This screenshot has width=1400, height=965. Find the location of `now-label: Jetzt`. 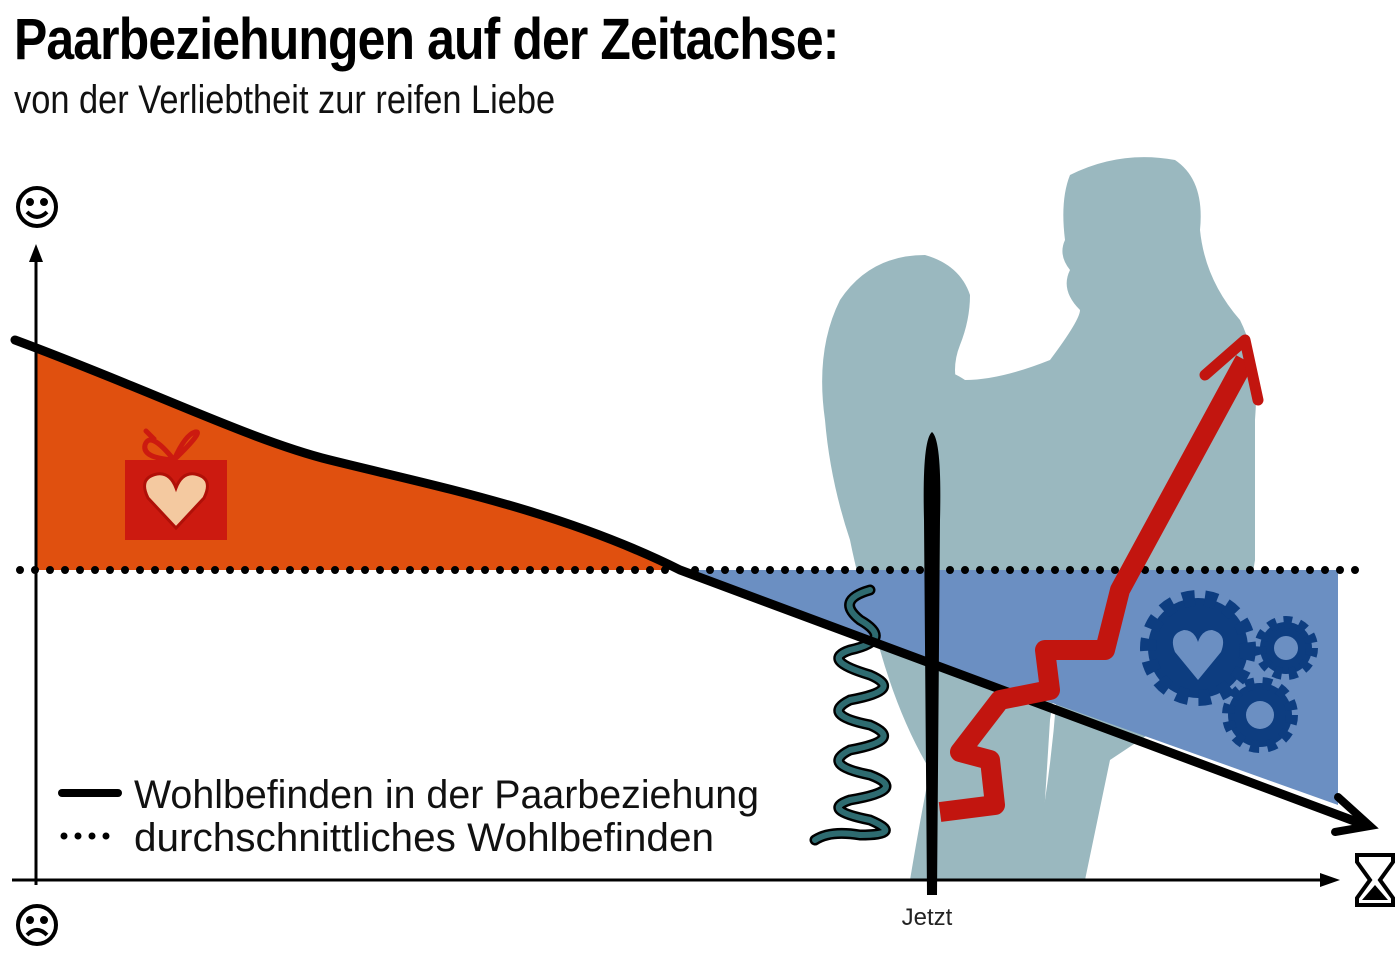

now-label: Jetzt is located at coordinates (927, 917).